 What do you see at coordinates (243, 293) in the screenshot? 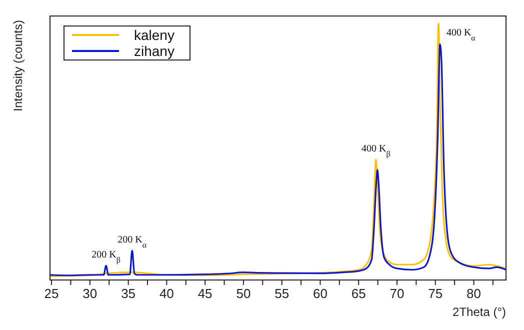
I see `x-tick-label: 50` at bounding box center [243, 293].